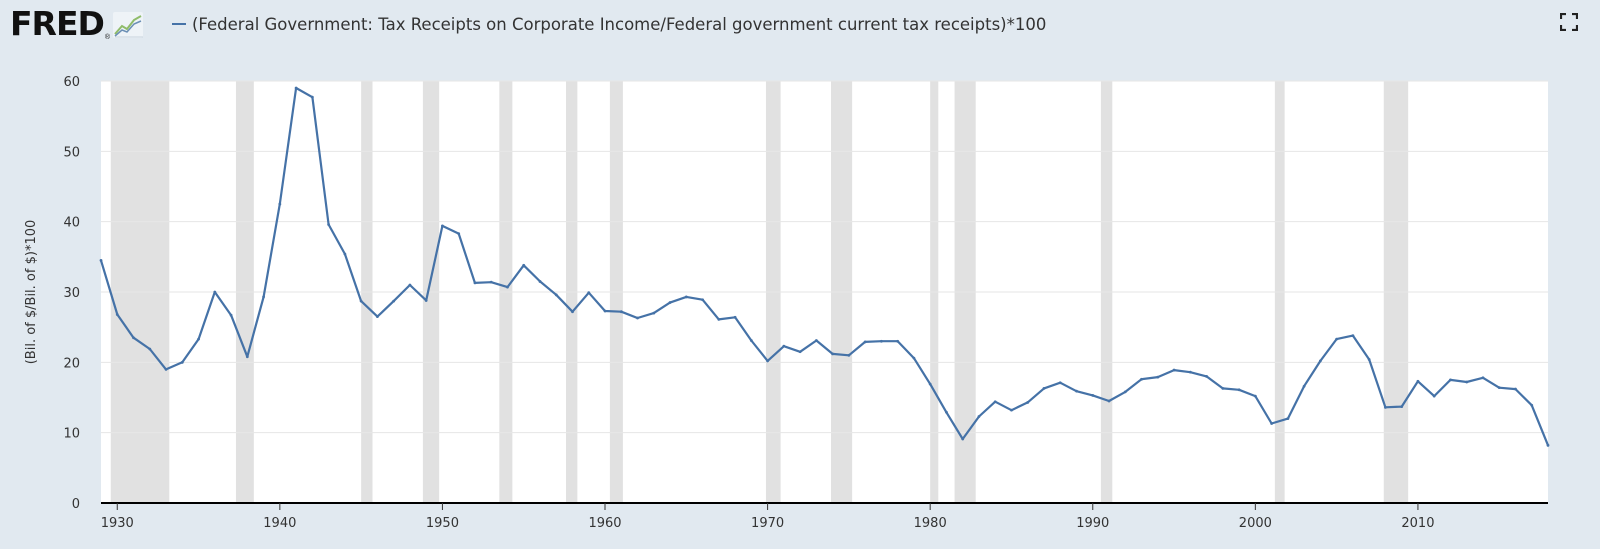 The height and width of the screenshot is (549, 1600). Describe the element at coordinates (77, 24) in the screenshot. I see `fred-logo: FRED ®` at that location.